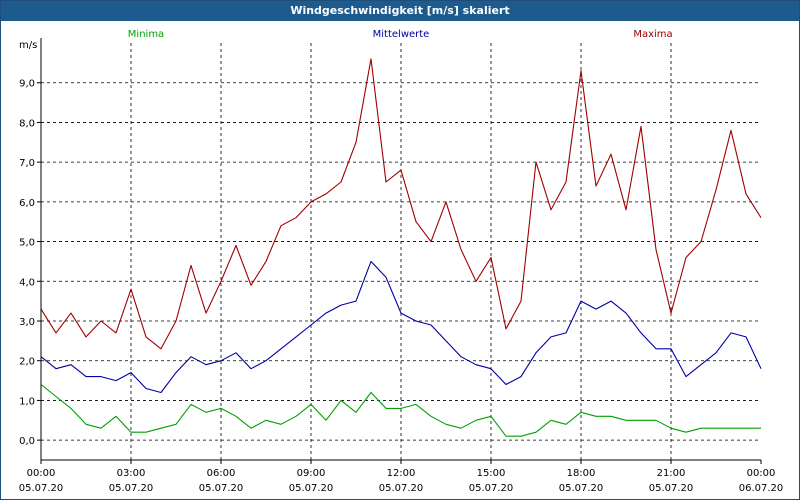  I want to click on y-tick-label: 4,0, so click(27, 282).